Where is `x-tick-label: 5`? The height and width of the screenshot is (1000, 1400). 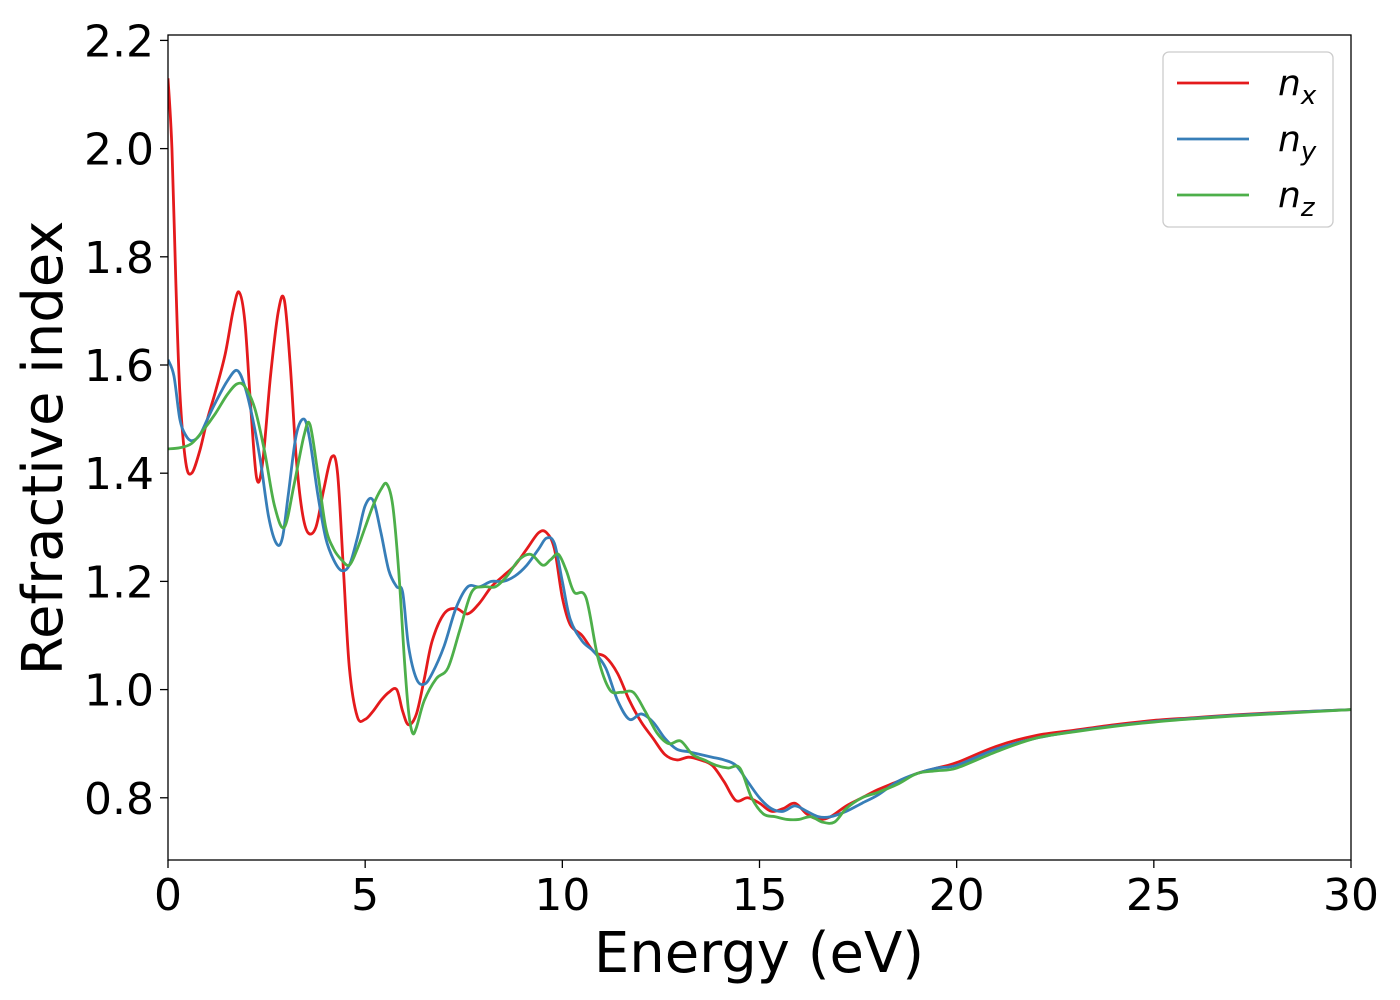
x-tick-label: 5 is located at coordinates (365, 895).